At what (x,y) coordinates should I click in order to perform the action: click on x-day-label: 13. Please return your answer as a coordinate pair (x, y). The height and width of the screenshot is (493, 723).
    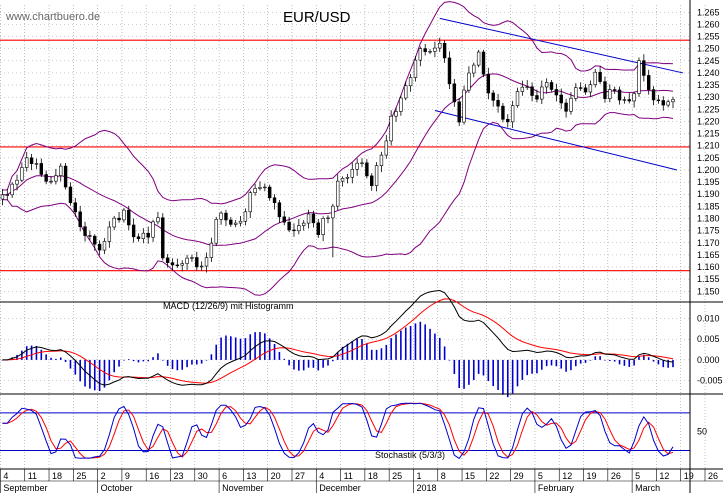
    Looking at the image, I should click on (251, 476).